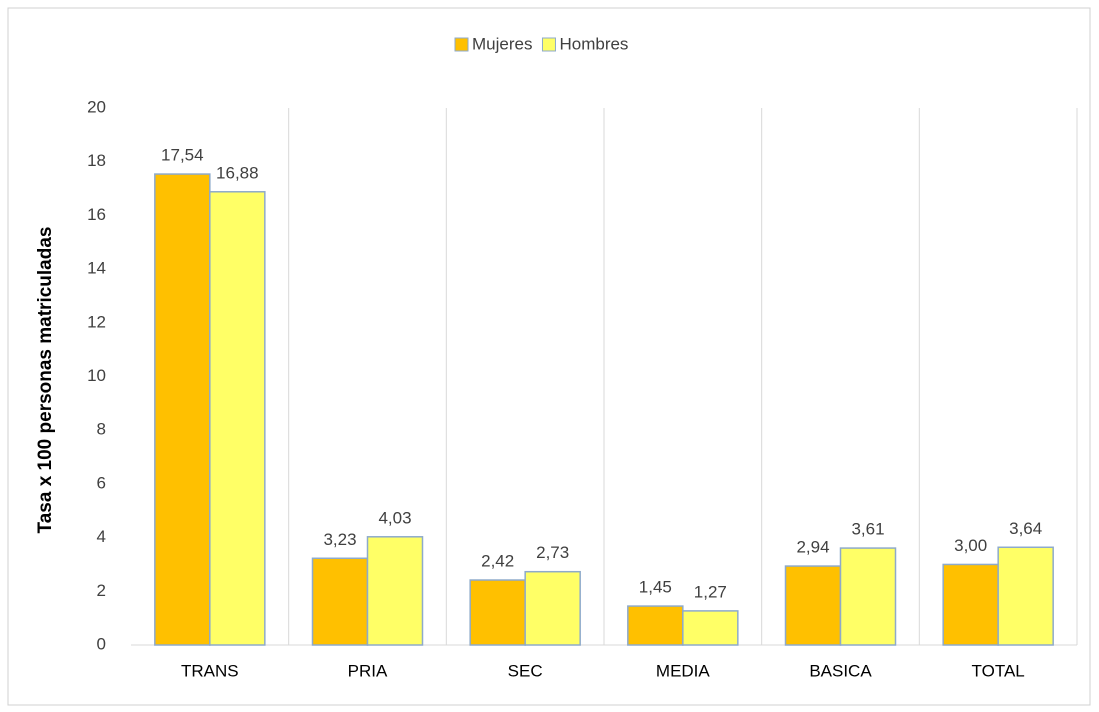 The height and width of the screenshot is (712, 1099). I want to click on data-label: 3,61, so click(867, 529).